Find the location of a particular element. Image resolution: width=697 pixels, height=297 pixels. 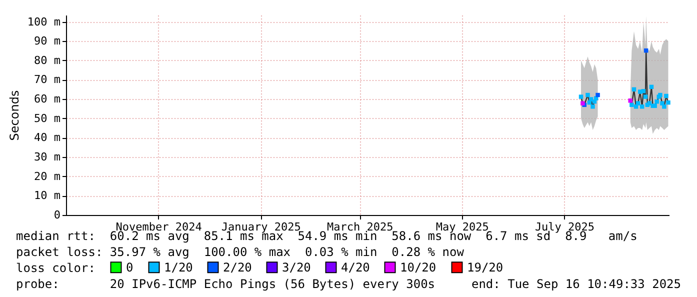

y-tick-label: 20 m is located at coordinates (47, 176).